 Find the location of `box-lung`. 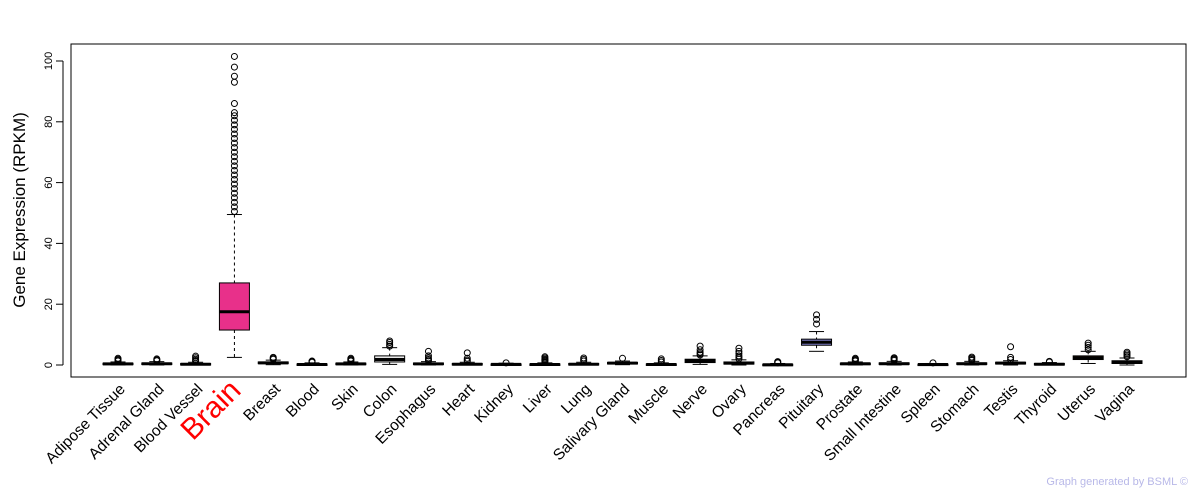

box-lung is located at coordinates (584, 360).